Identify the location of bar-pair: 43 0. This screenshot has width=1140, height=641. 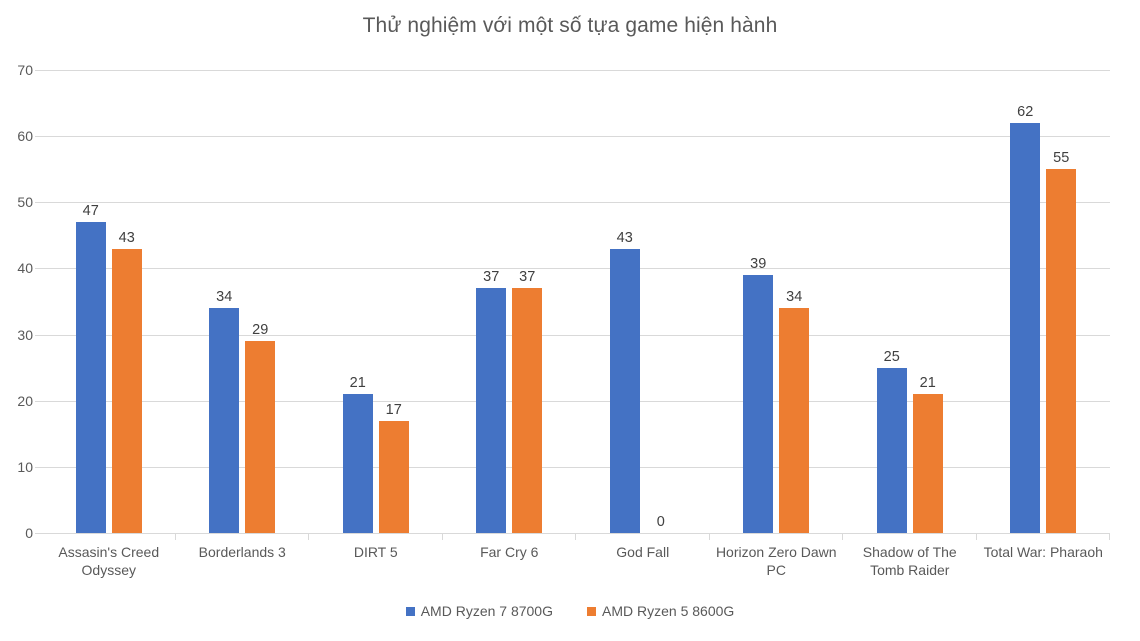
(643, 301).